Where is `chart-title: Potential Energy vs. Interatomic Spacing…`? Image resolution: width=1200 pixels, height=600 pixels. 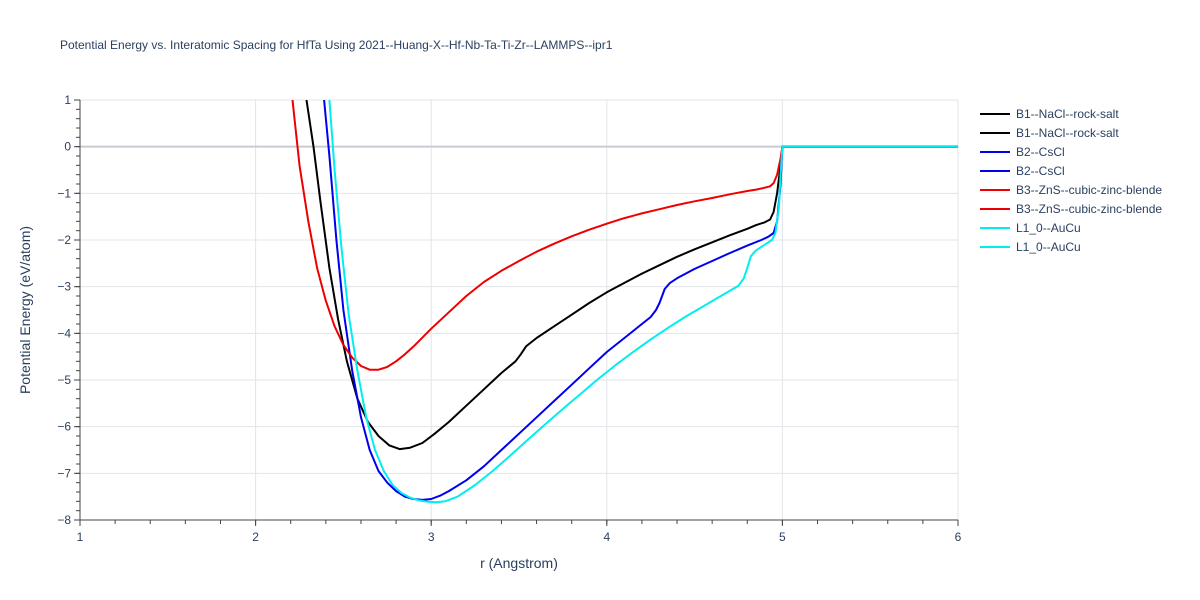
chart-title: Potential Energy vs. Interatomic Spacing… is located at coordinates (336, 45).